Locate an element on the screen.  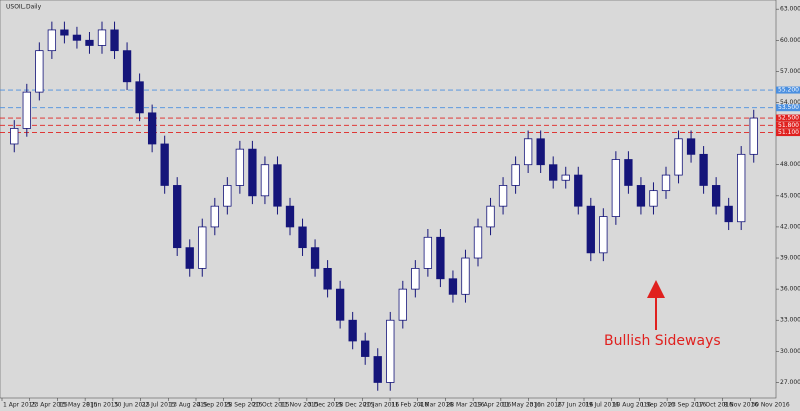
y-tick-label: 30.000 is located at coordinates (790, 351).